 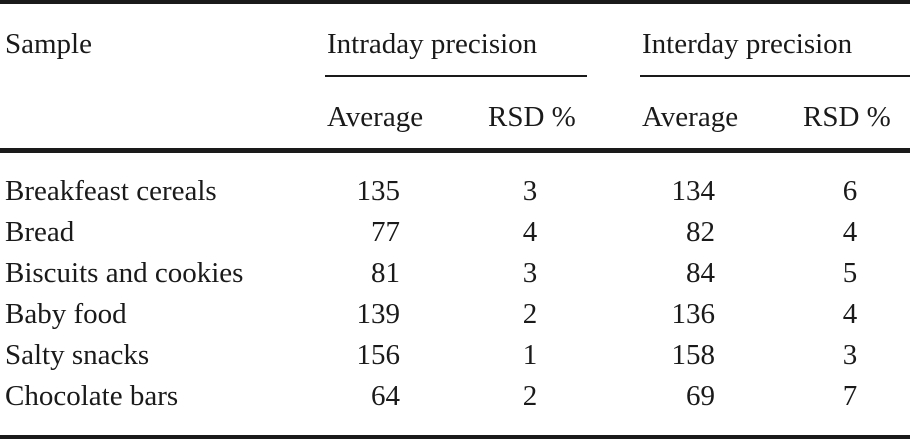 What do you see at coordinates (693, 314) in the screenshot?
I see `table-row-interday-average: 136` at bounding box center [693, 314].